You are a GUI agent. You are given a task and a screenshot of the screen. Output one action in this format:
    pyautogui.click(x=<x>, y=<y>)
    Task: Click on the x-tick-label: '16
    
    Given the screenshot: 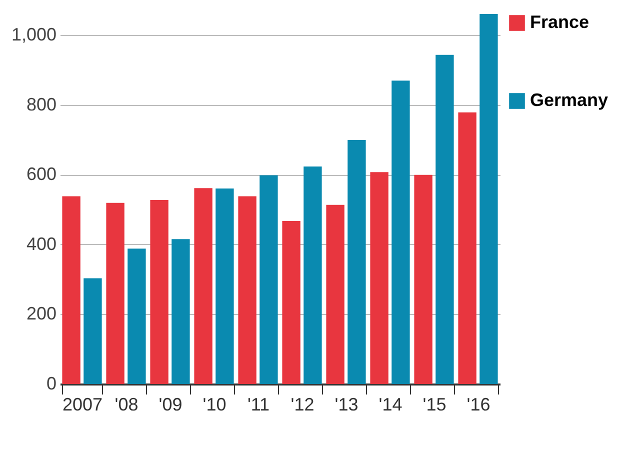 What is the action you would take?
    pyautogui.click(x=478, y=404)
    